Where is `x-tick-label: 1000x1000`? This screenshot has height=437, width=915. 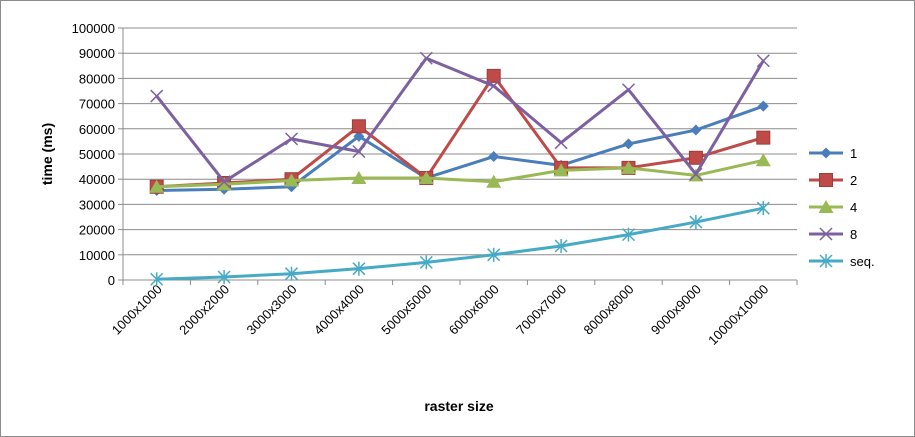
x-tick-label: 1000x1000 is located at coordinates (137, 310).